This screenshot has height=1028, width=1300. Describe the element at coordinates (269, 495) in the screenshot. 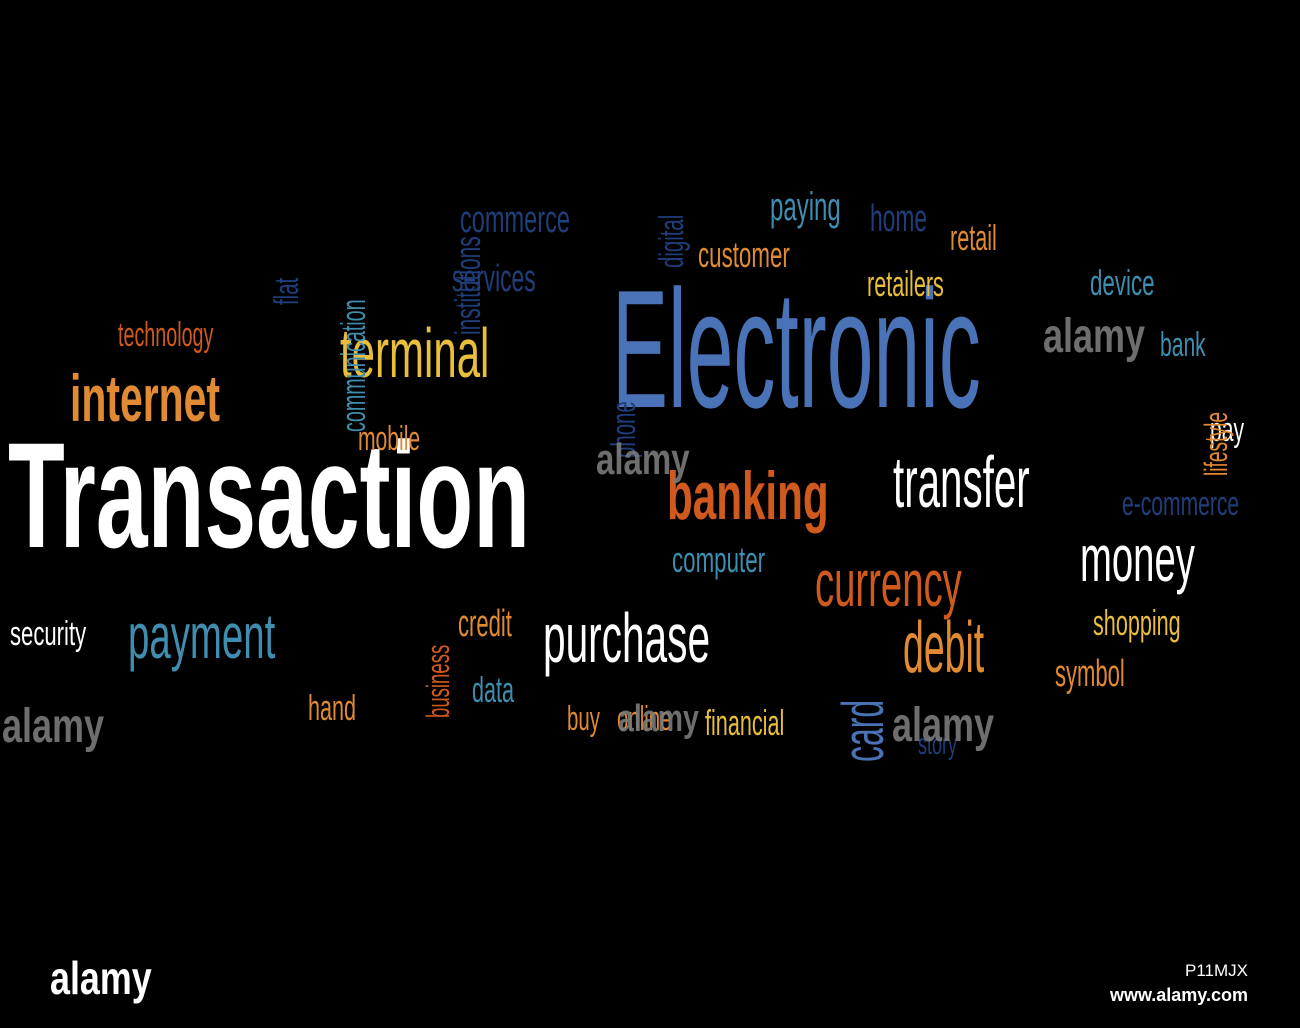

I see `word-transaction: Transaction` at that location.